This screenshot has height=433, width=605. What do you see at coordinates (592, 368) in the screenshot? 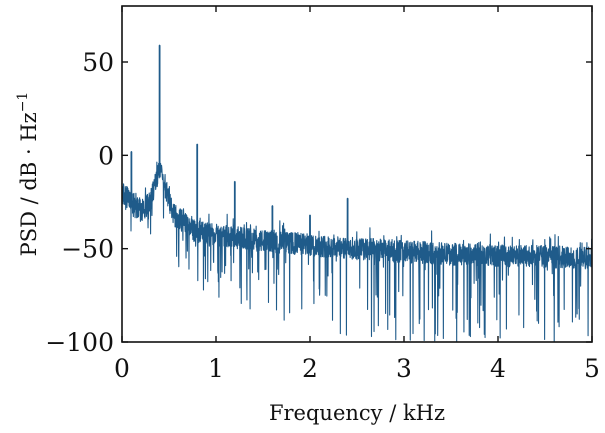
I see `x-tick-label: 5` at bounding box center [592, 368].